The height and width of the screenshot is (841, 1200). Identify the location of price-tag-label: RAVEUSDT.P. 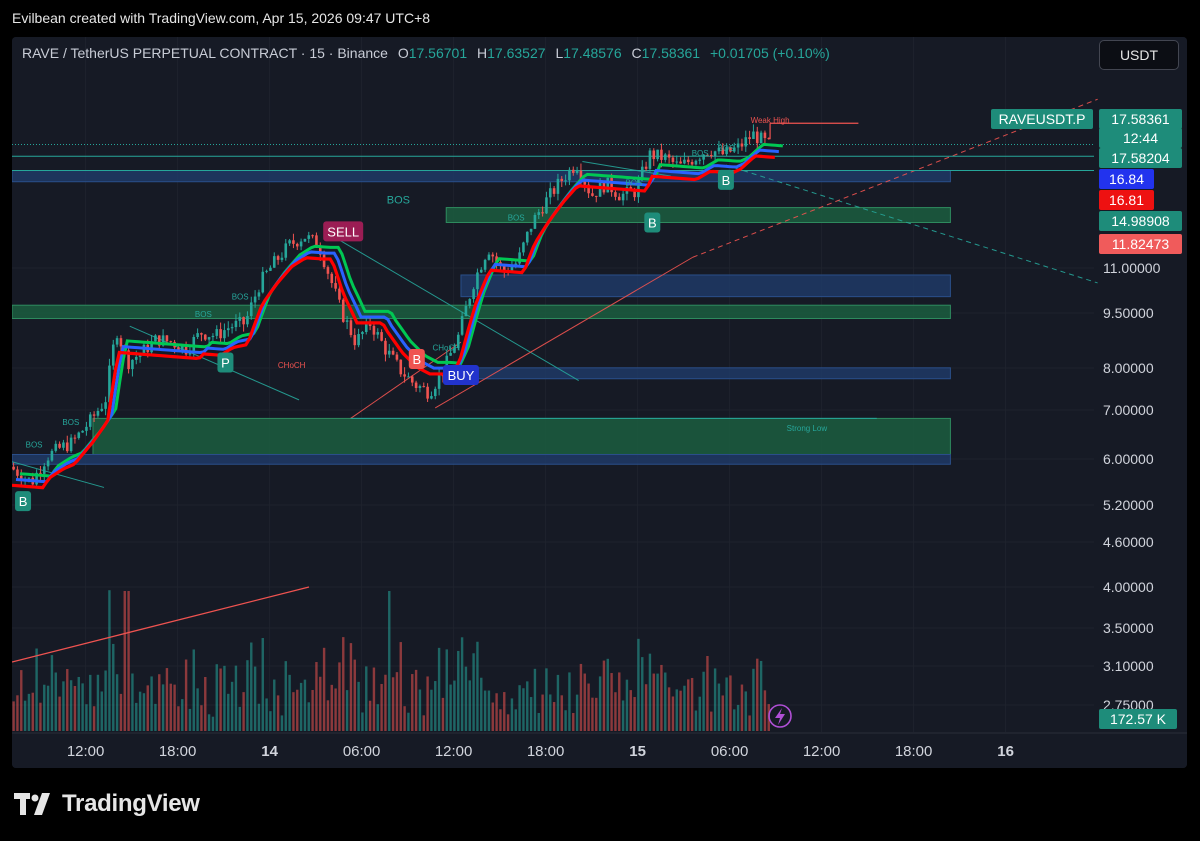
(1042, 119).